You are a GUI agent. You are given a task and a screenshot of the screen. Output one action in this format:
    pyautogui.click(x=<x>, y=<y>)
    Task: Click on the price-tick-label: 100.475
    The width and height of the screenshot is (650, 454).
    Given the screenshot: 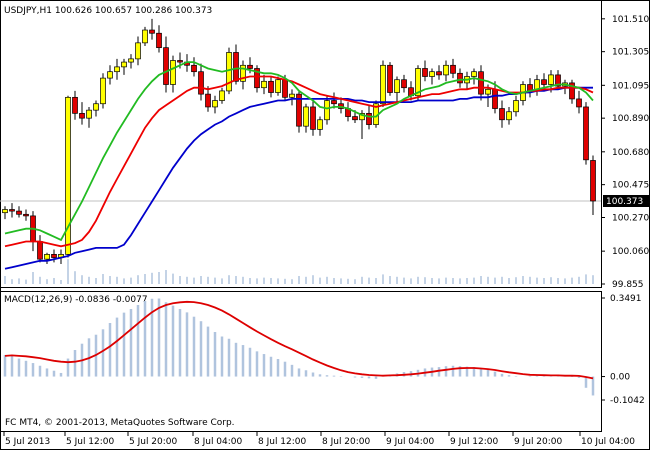 What is the action you would take?
    pyautogui.click(x=630, y=186)
    